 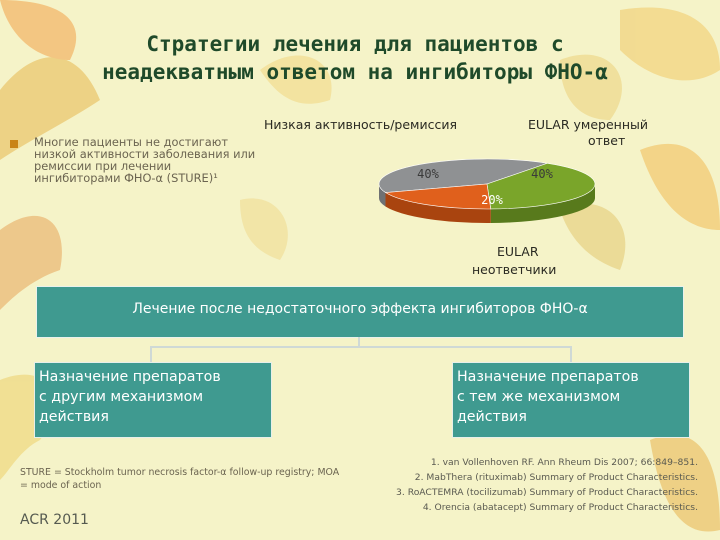 I want to click on label-low-activity: Низкая активность/ремиссия, so click(x=360, y=124).